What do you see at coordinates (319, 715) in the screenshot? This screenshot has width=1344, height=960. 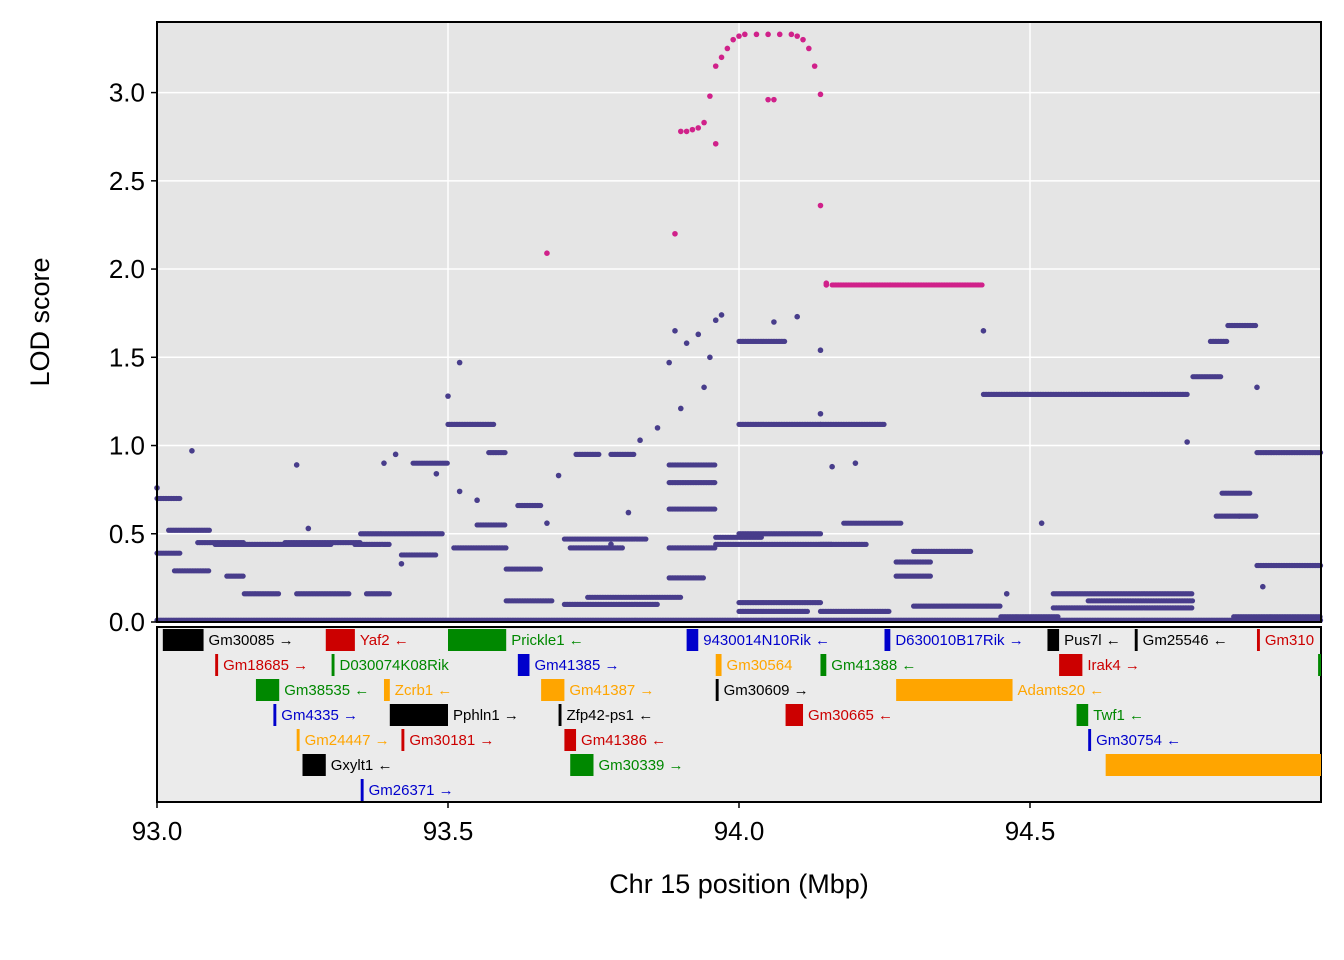 I see `gene-label: Gm4335 →` at bounding box center [319, 715].